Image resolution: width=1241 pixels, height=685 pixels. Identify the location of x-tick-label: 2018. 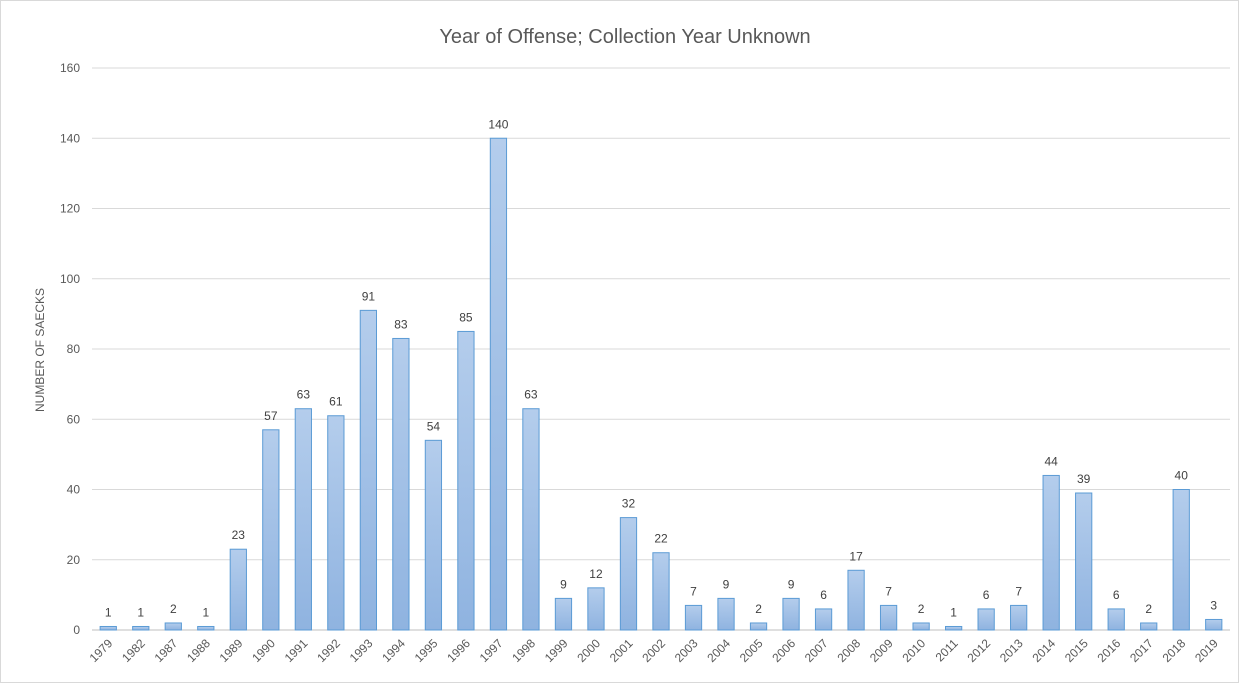
(1174, 650).